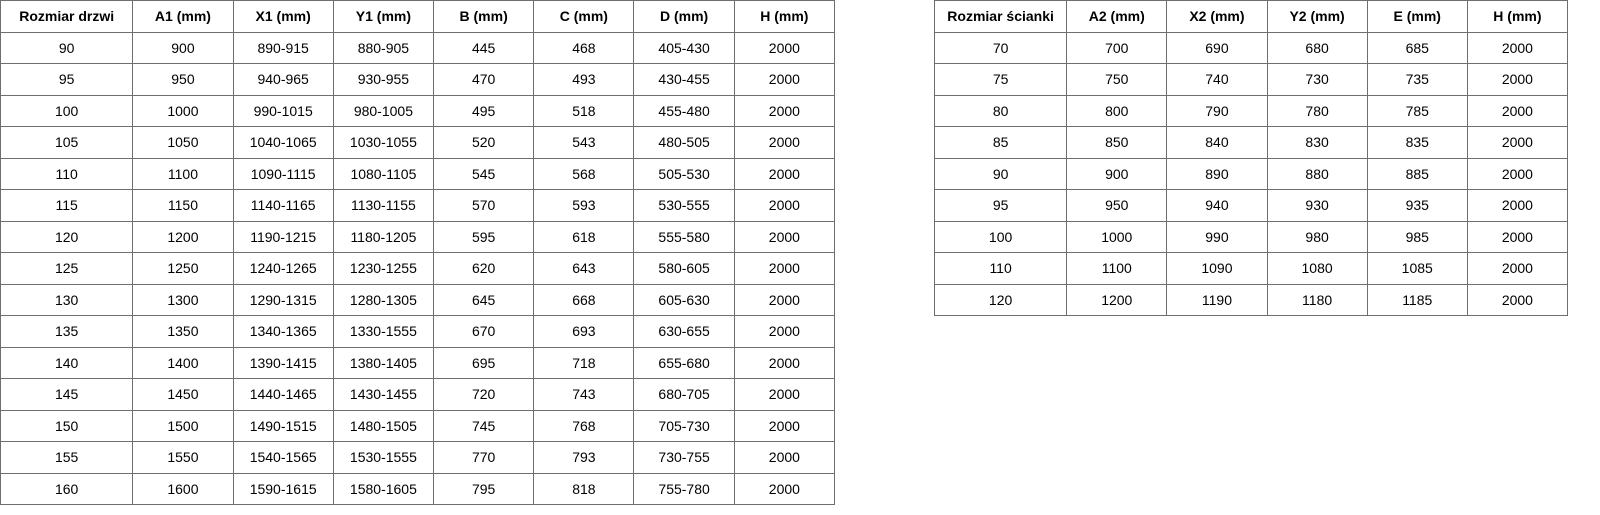  What do you see at coordinates (383, 16) in the screenshot?
I see `column-header: Y1 (mm)` at bounding box center [383, 16].